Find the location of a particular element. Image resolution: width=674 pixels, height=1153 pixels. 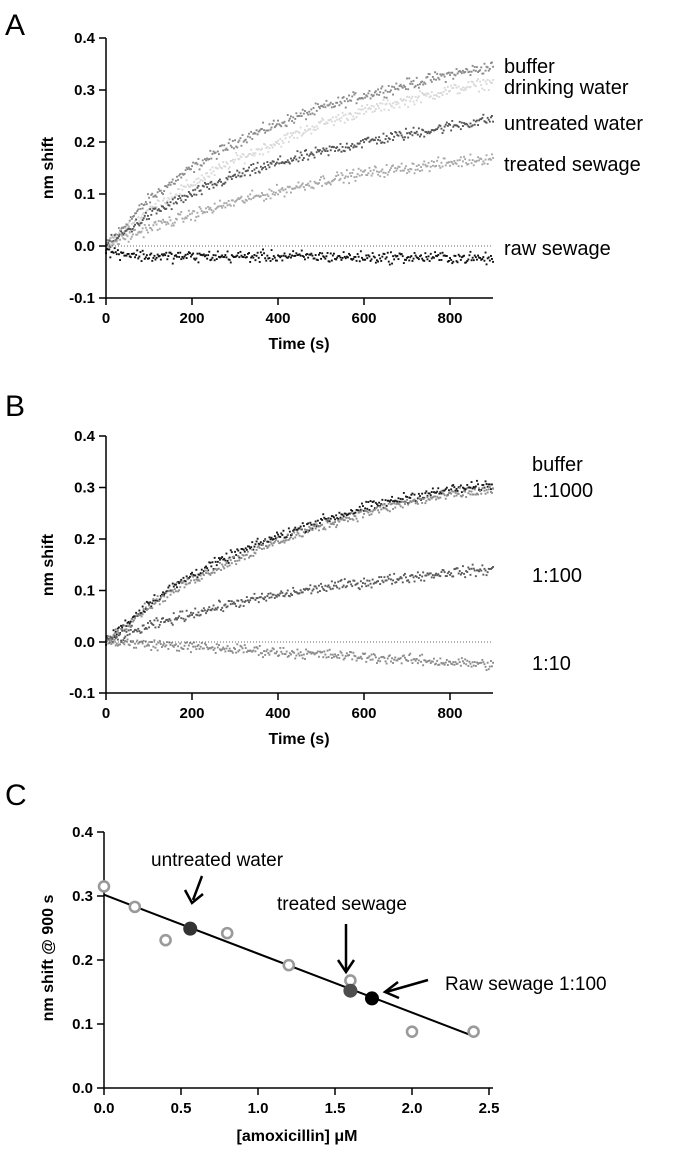

panel-c-x-axis-title: [amoxicillin] μM is located at coordinates (297, 1136).